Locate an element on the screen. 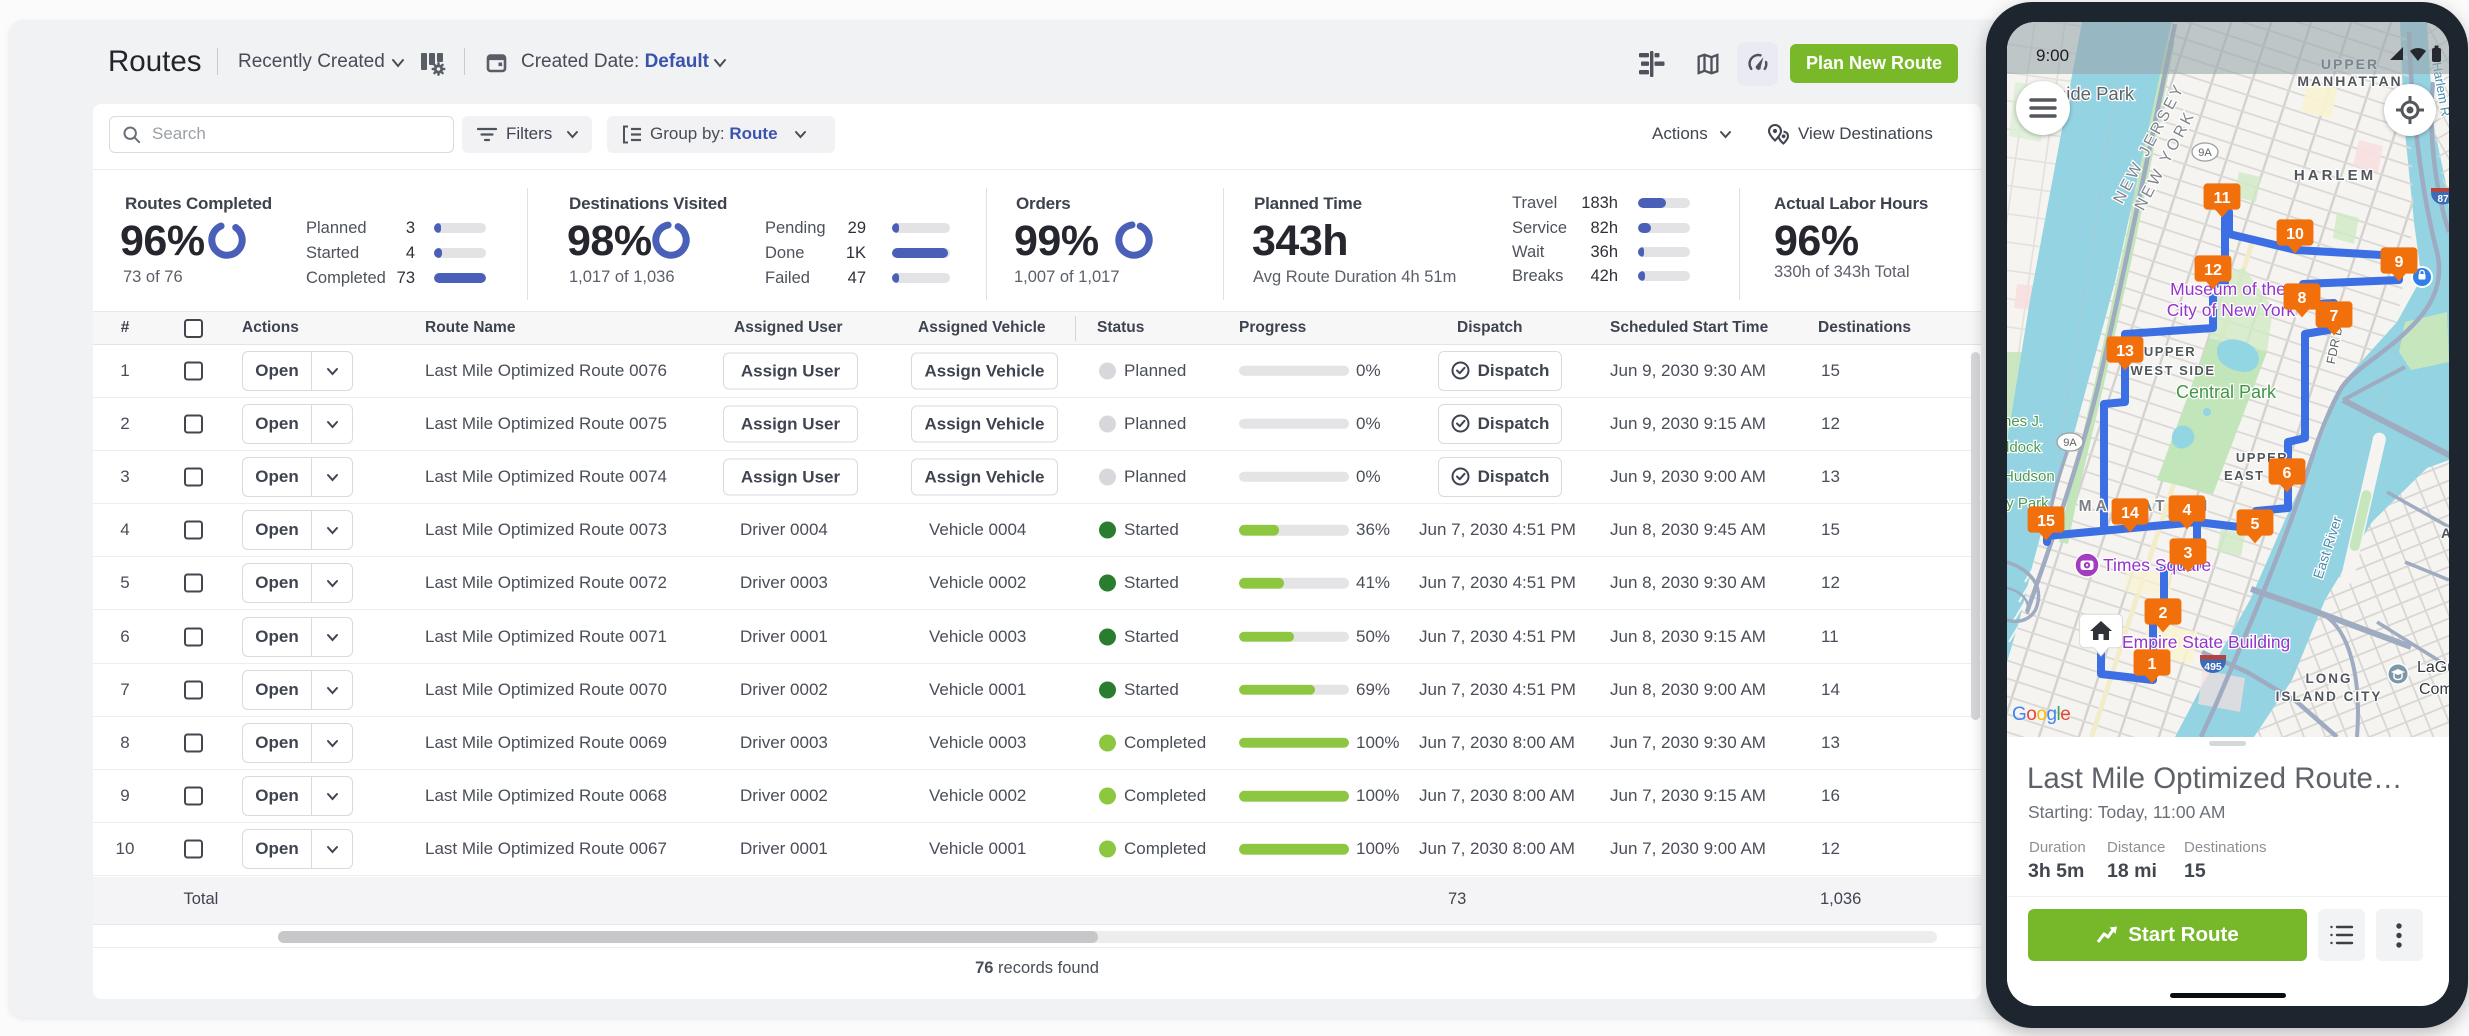  svg-text: 87 is located at coordinates (2443, 199).